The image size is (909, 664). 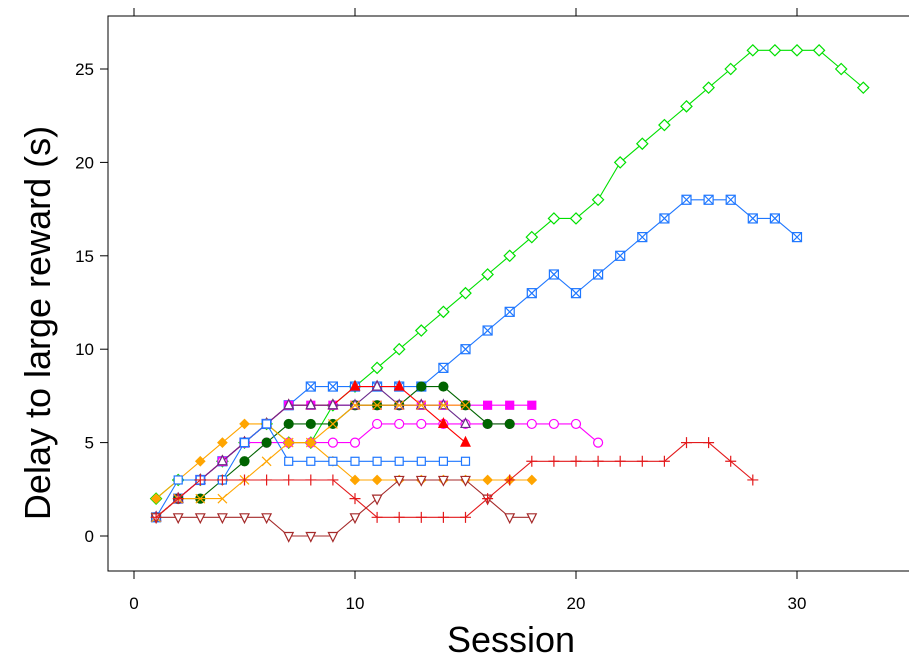 What do you see at coordinates (37, 323) in the screenshot?
I see `y-axis-title: Delay to large reward (s)` at bounding box center [37, 323].